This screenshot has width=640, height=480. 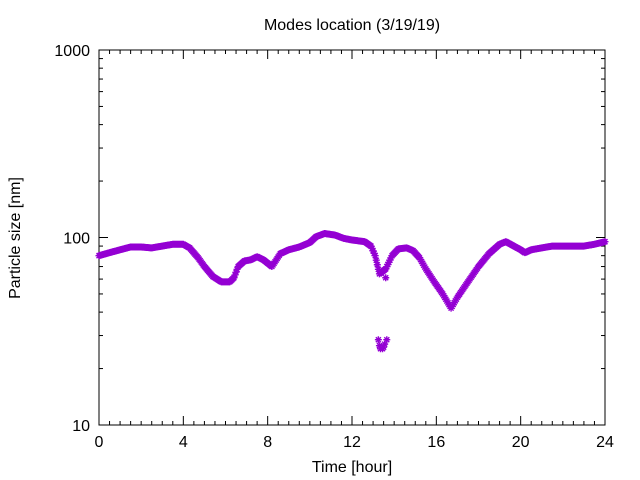 What do you see at coordinates (352, 467) in the screenshot?
I see `x-axis-label: Time [hour]` at bounding box center [352, 467].